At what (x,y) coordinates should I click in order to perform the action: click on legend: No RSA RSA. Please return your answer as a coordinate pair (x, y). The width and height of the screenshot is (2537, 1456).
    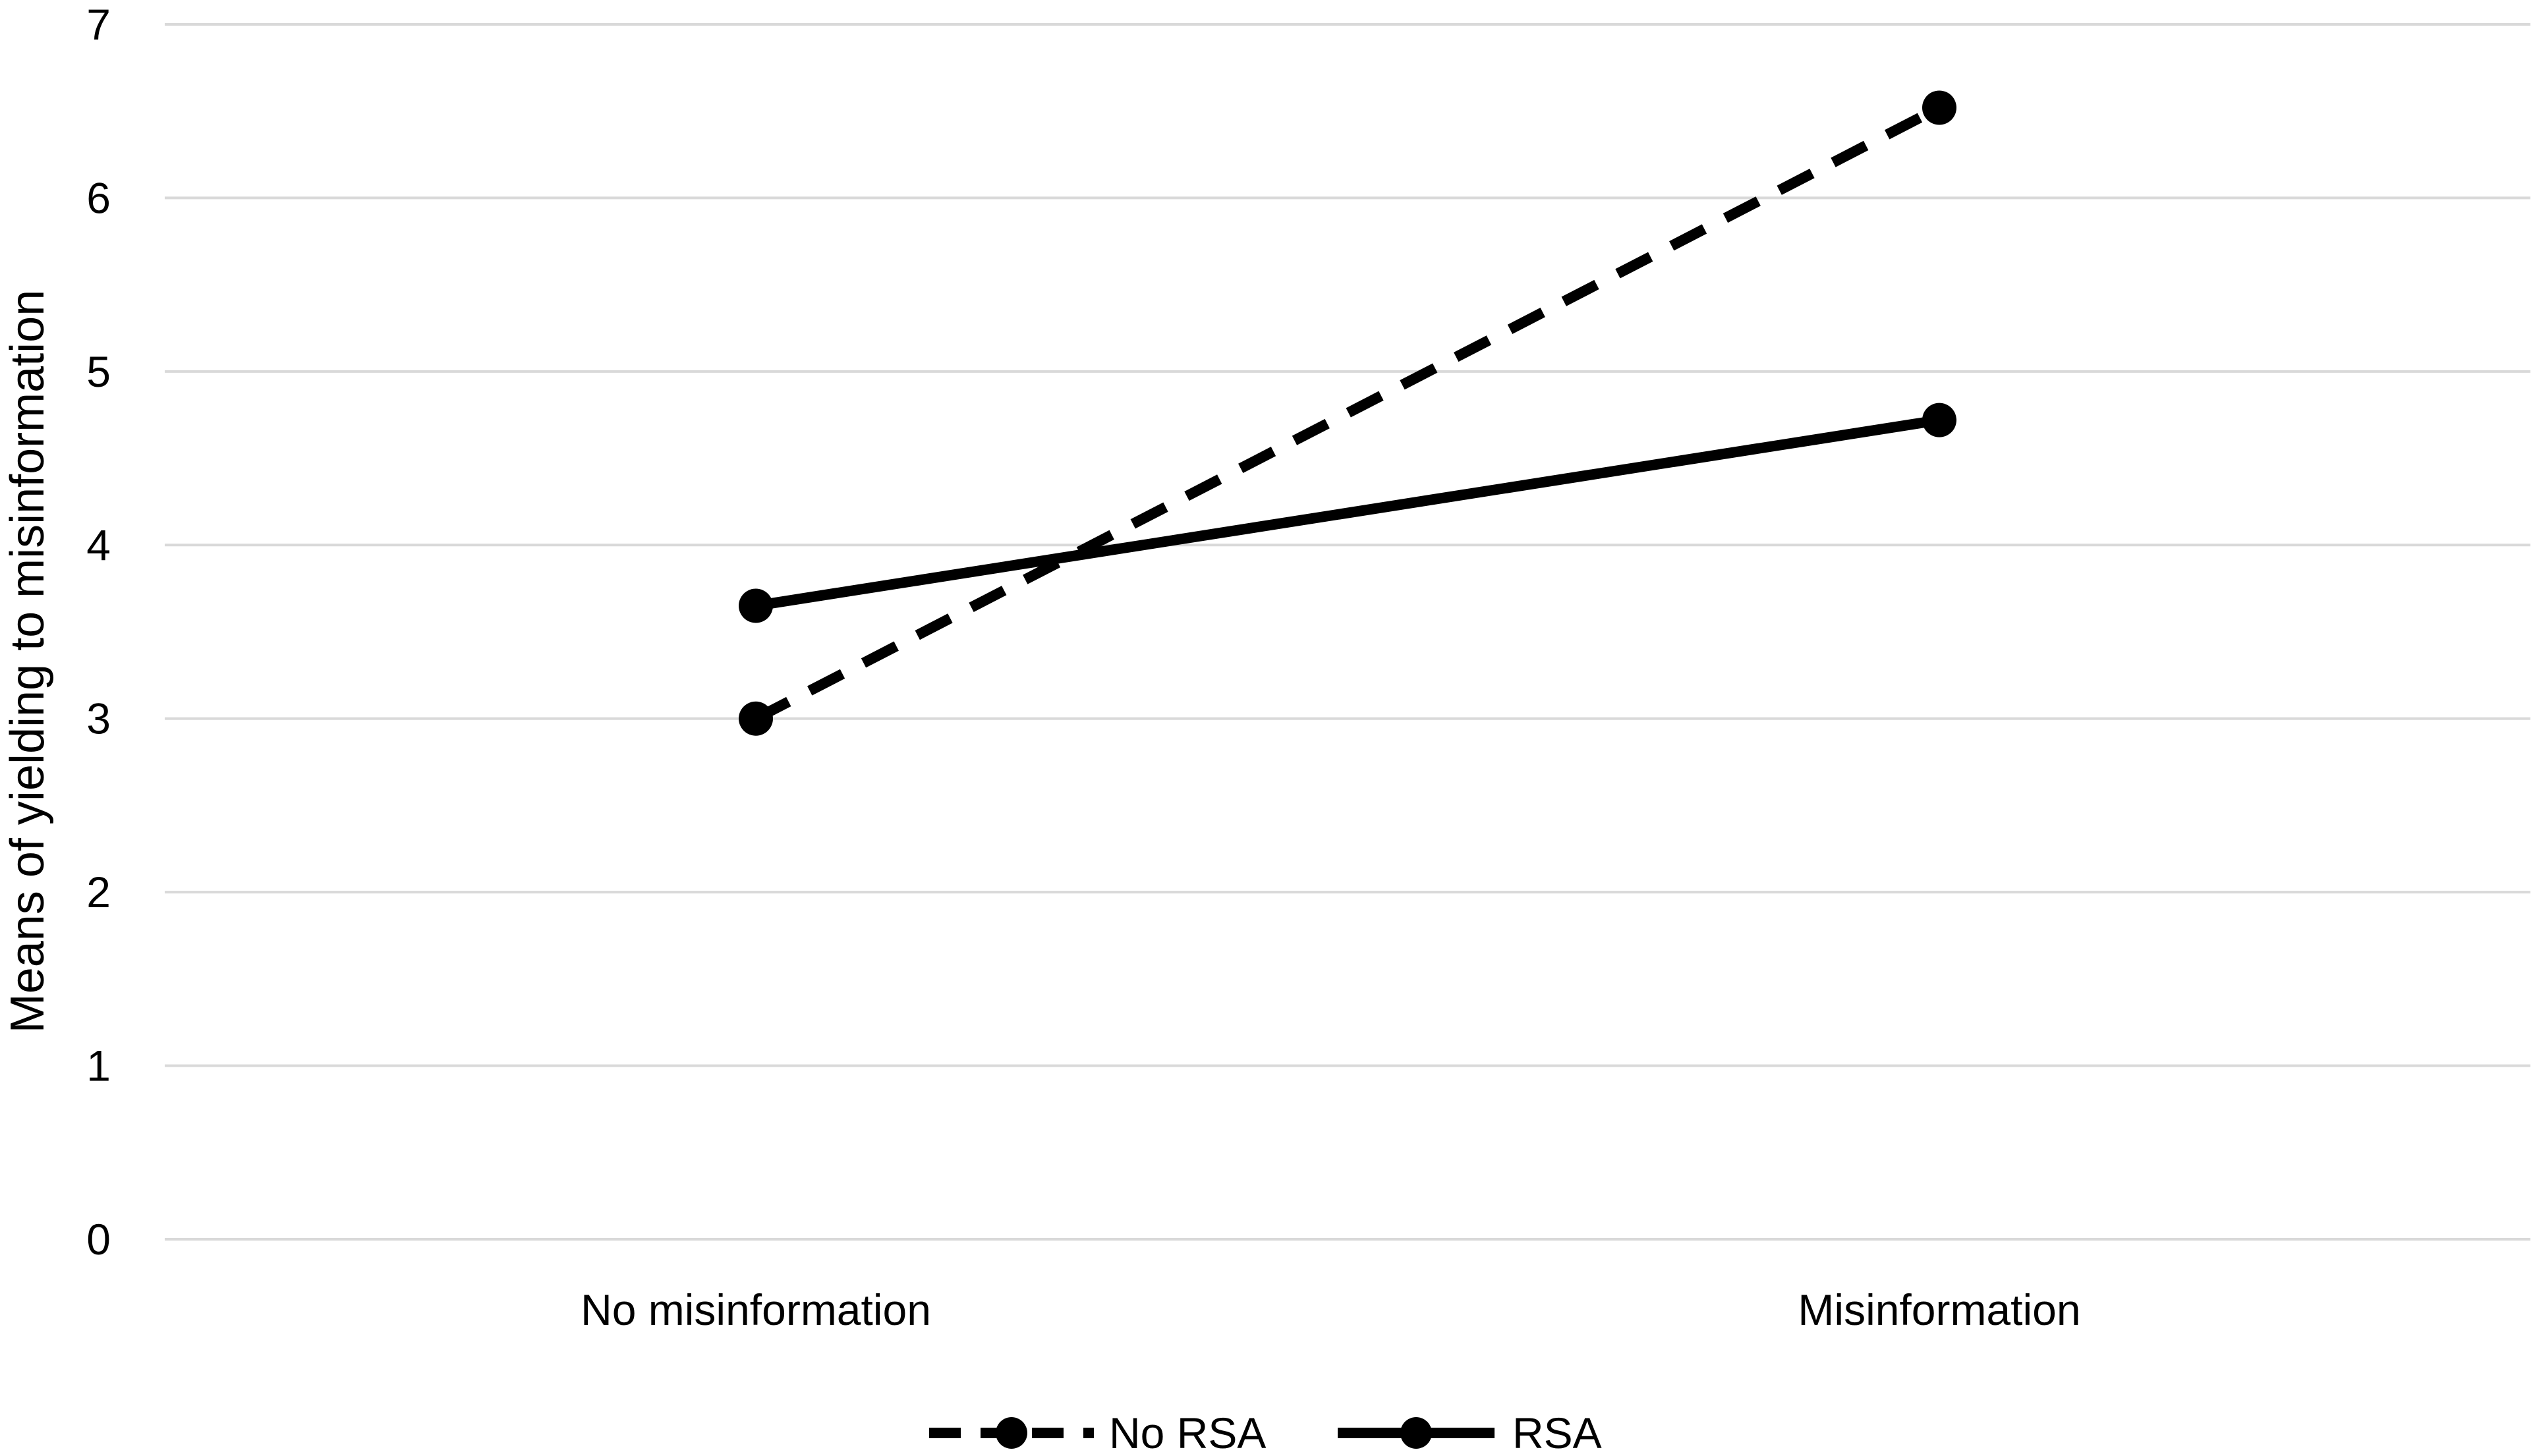
    Looking at the image, I should click on (1266, 1432).